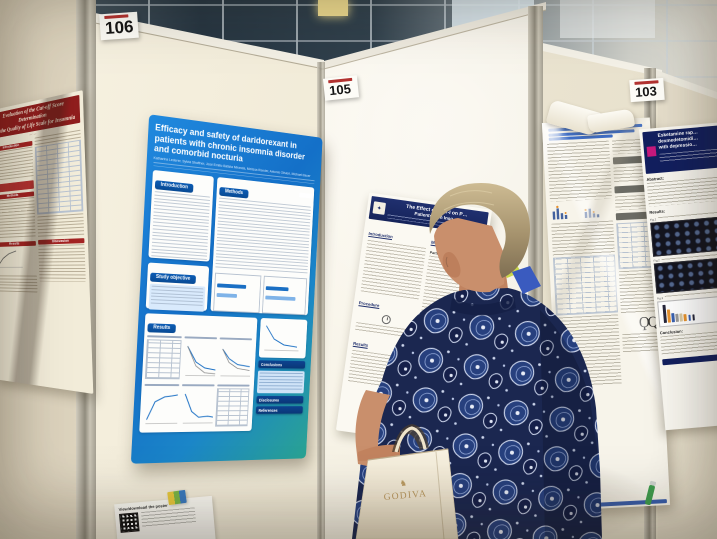  I want to click on ear-detail, so click(447, 262).